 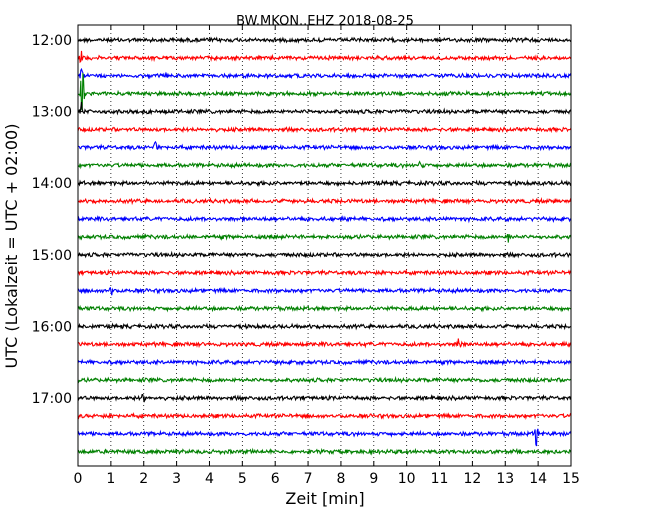 I want to click on x-tick-label: 14, so click(x=538, y=479).